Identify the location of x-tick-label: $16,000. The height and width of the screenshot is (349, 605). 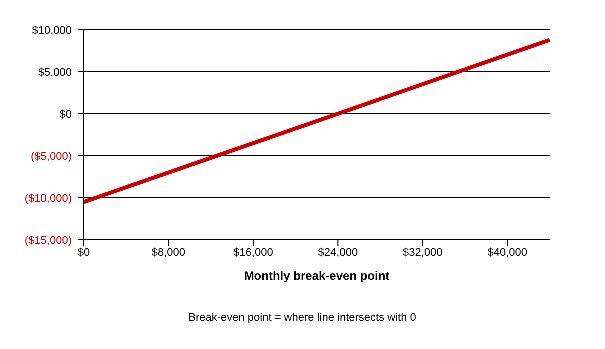
(254, 252).